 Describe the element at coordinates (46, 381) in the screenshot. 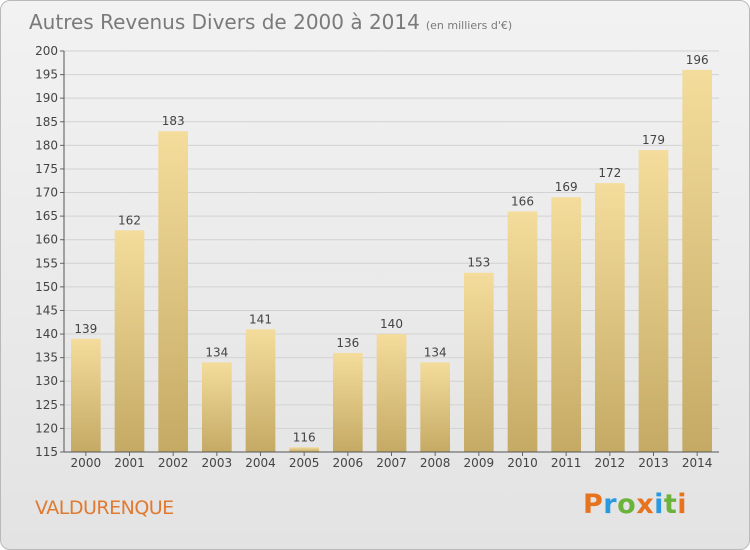

I see `y-tick-label: 130` at that location.